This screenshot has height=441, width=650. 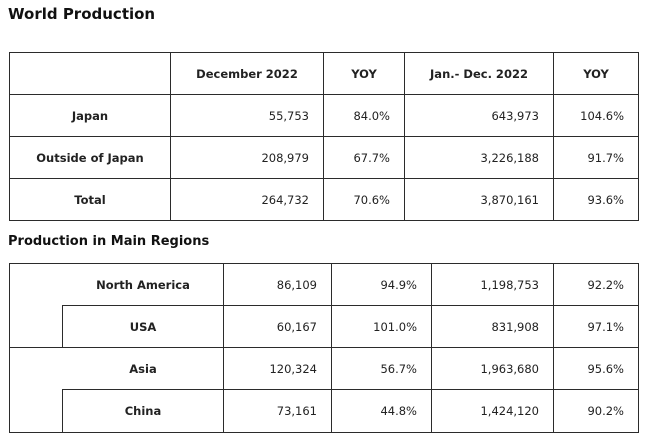 I want to click on table-cell: 70.6%, so click(x=371, y=199).